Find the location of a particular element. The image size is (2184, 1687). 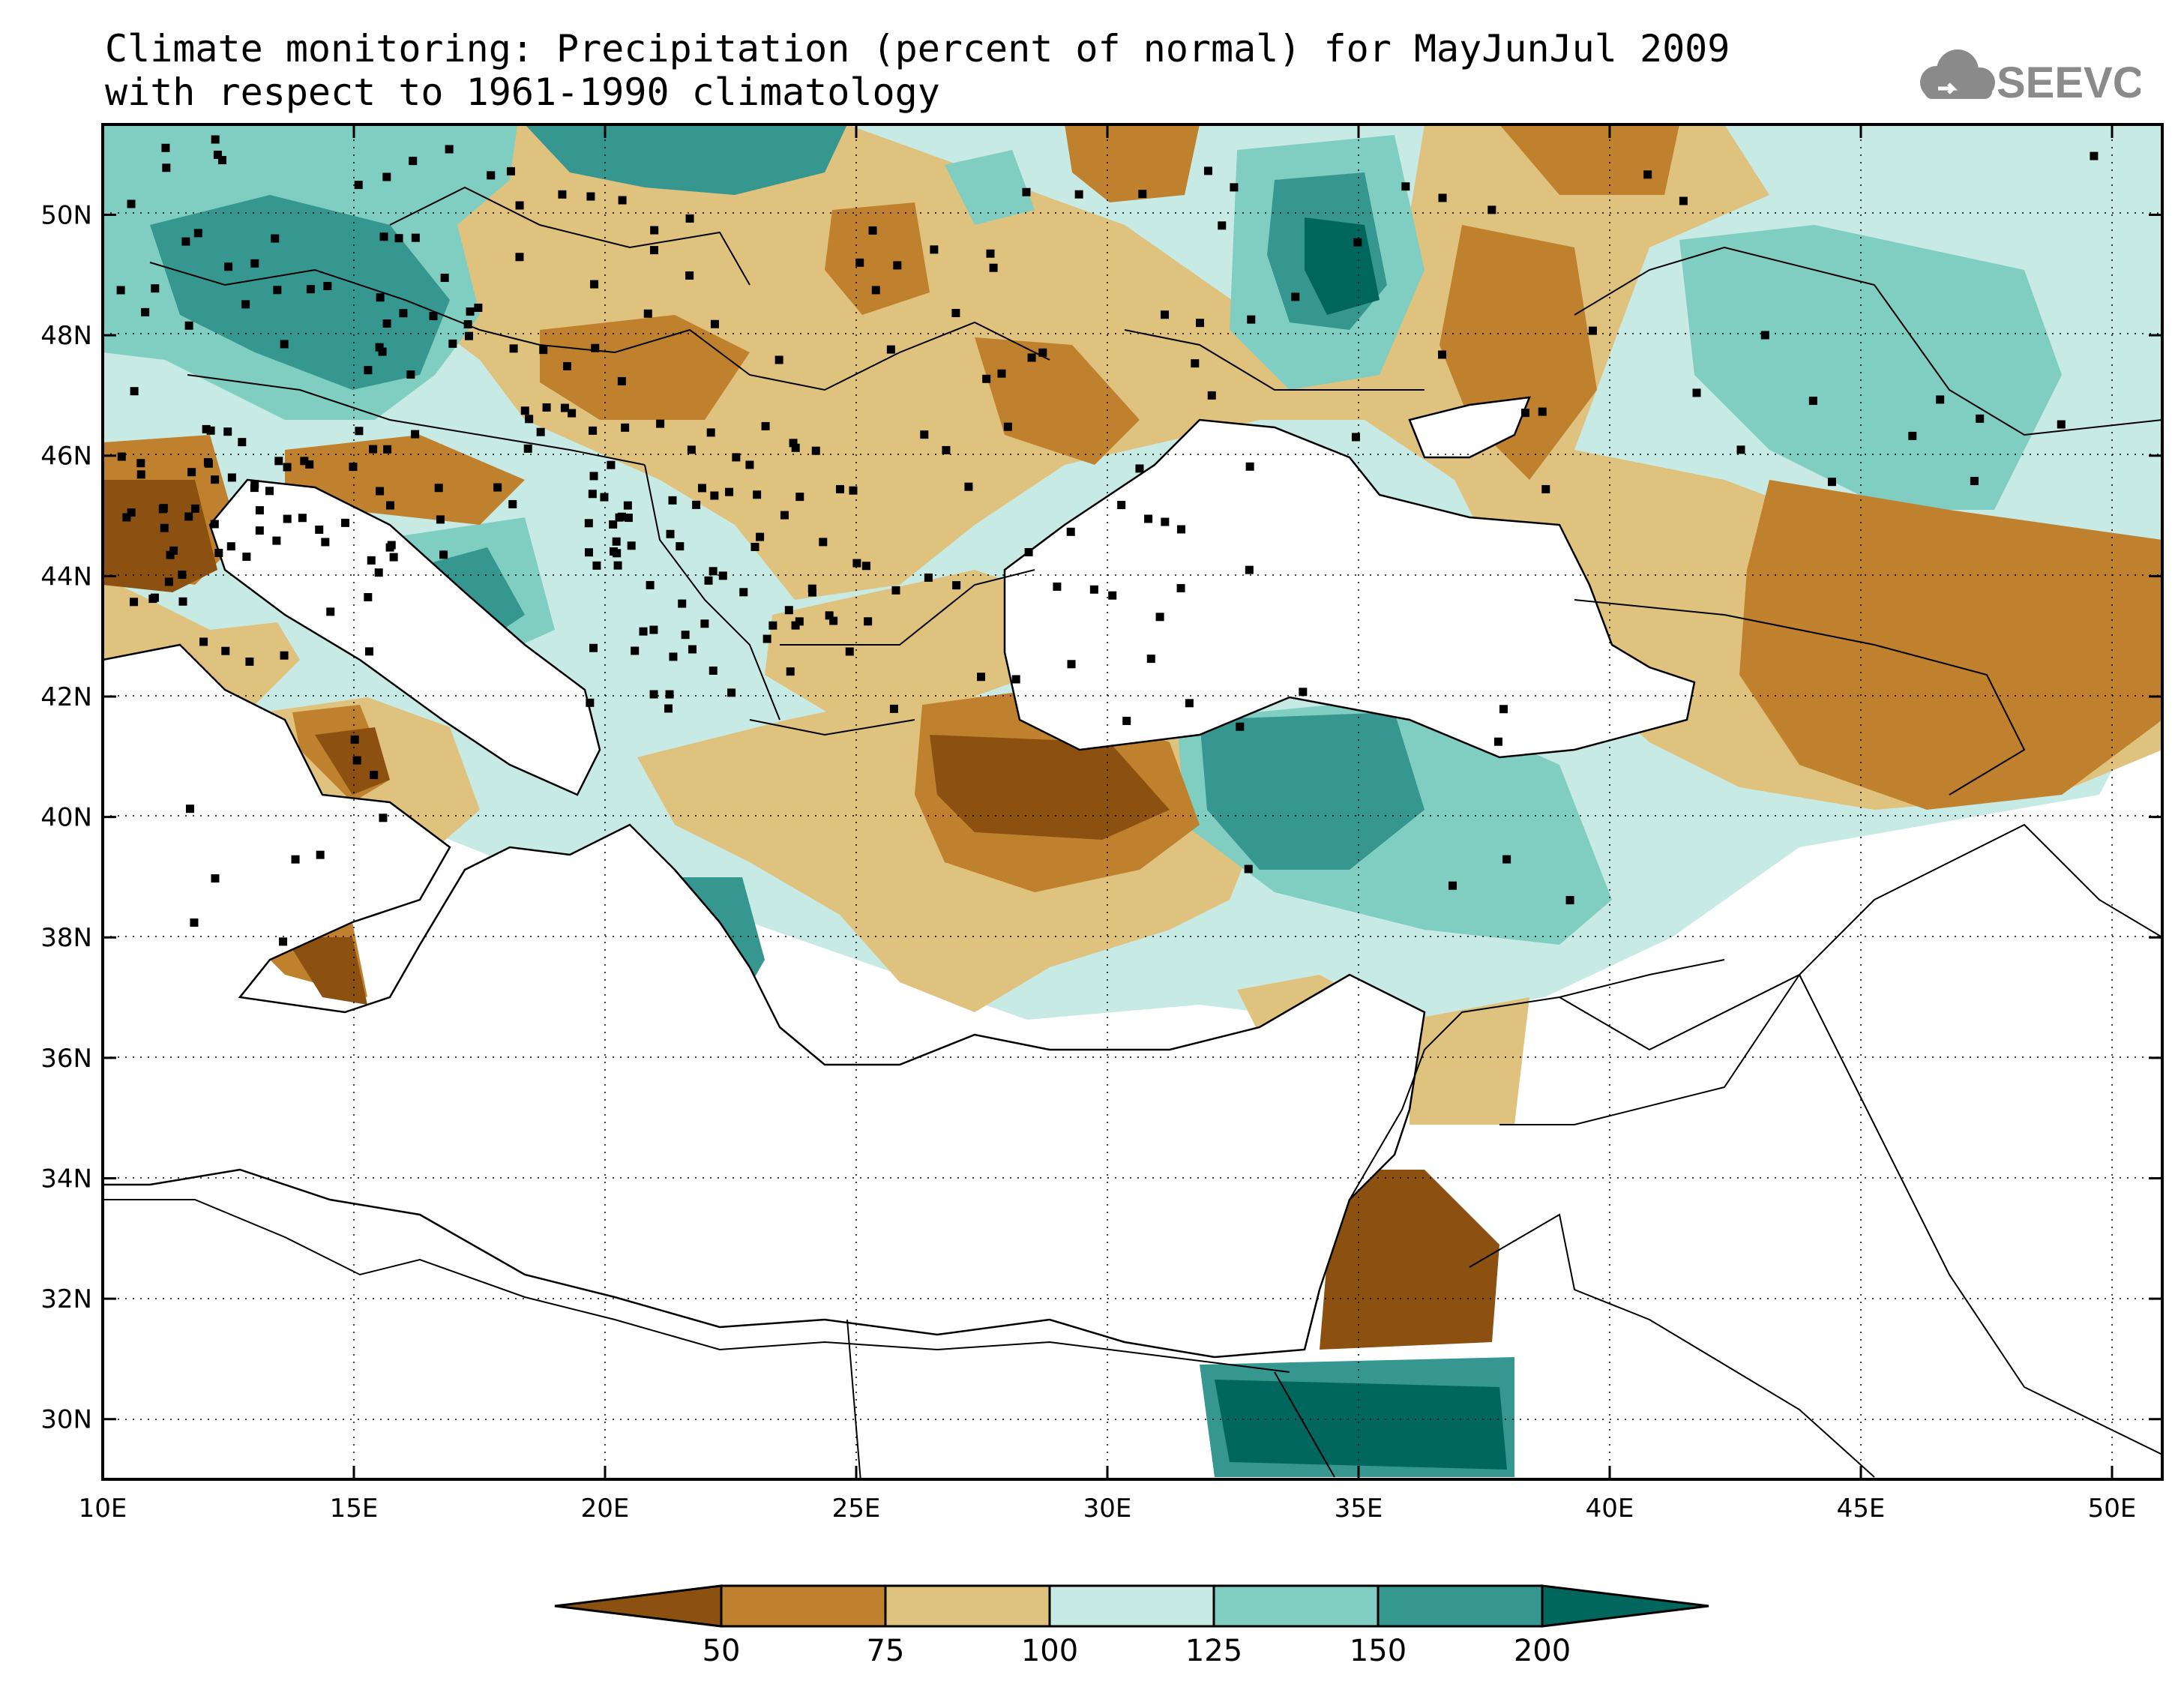

lon-tick-label: 30E is located at coordinates (1107, 1509).